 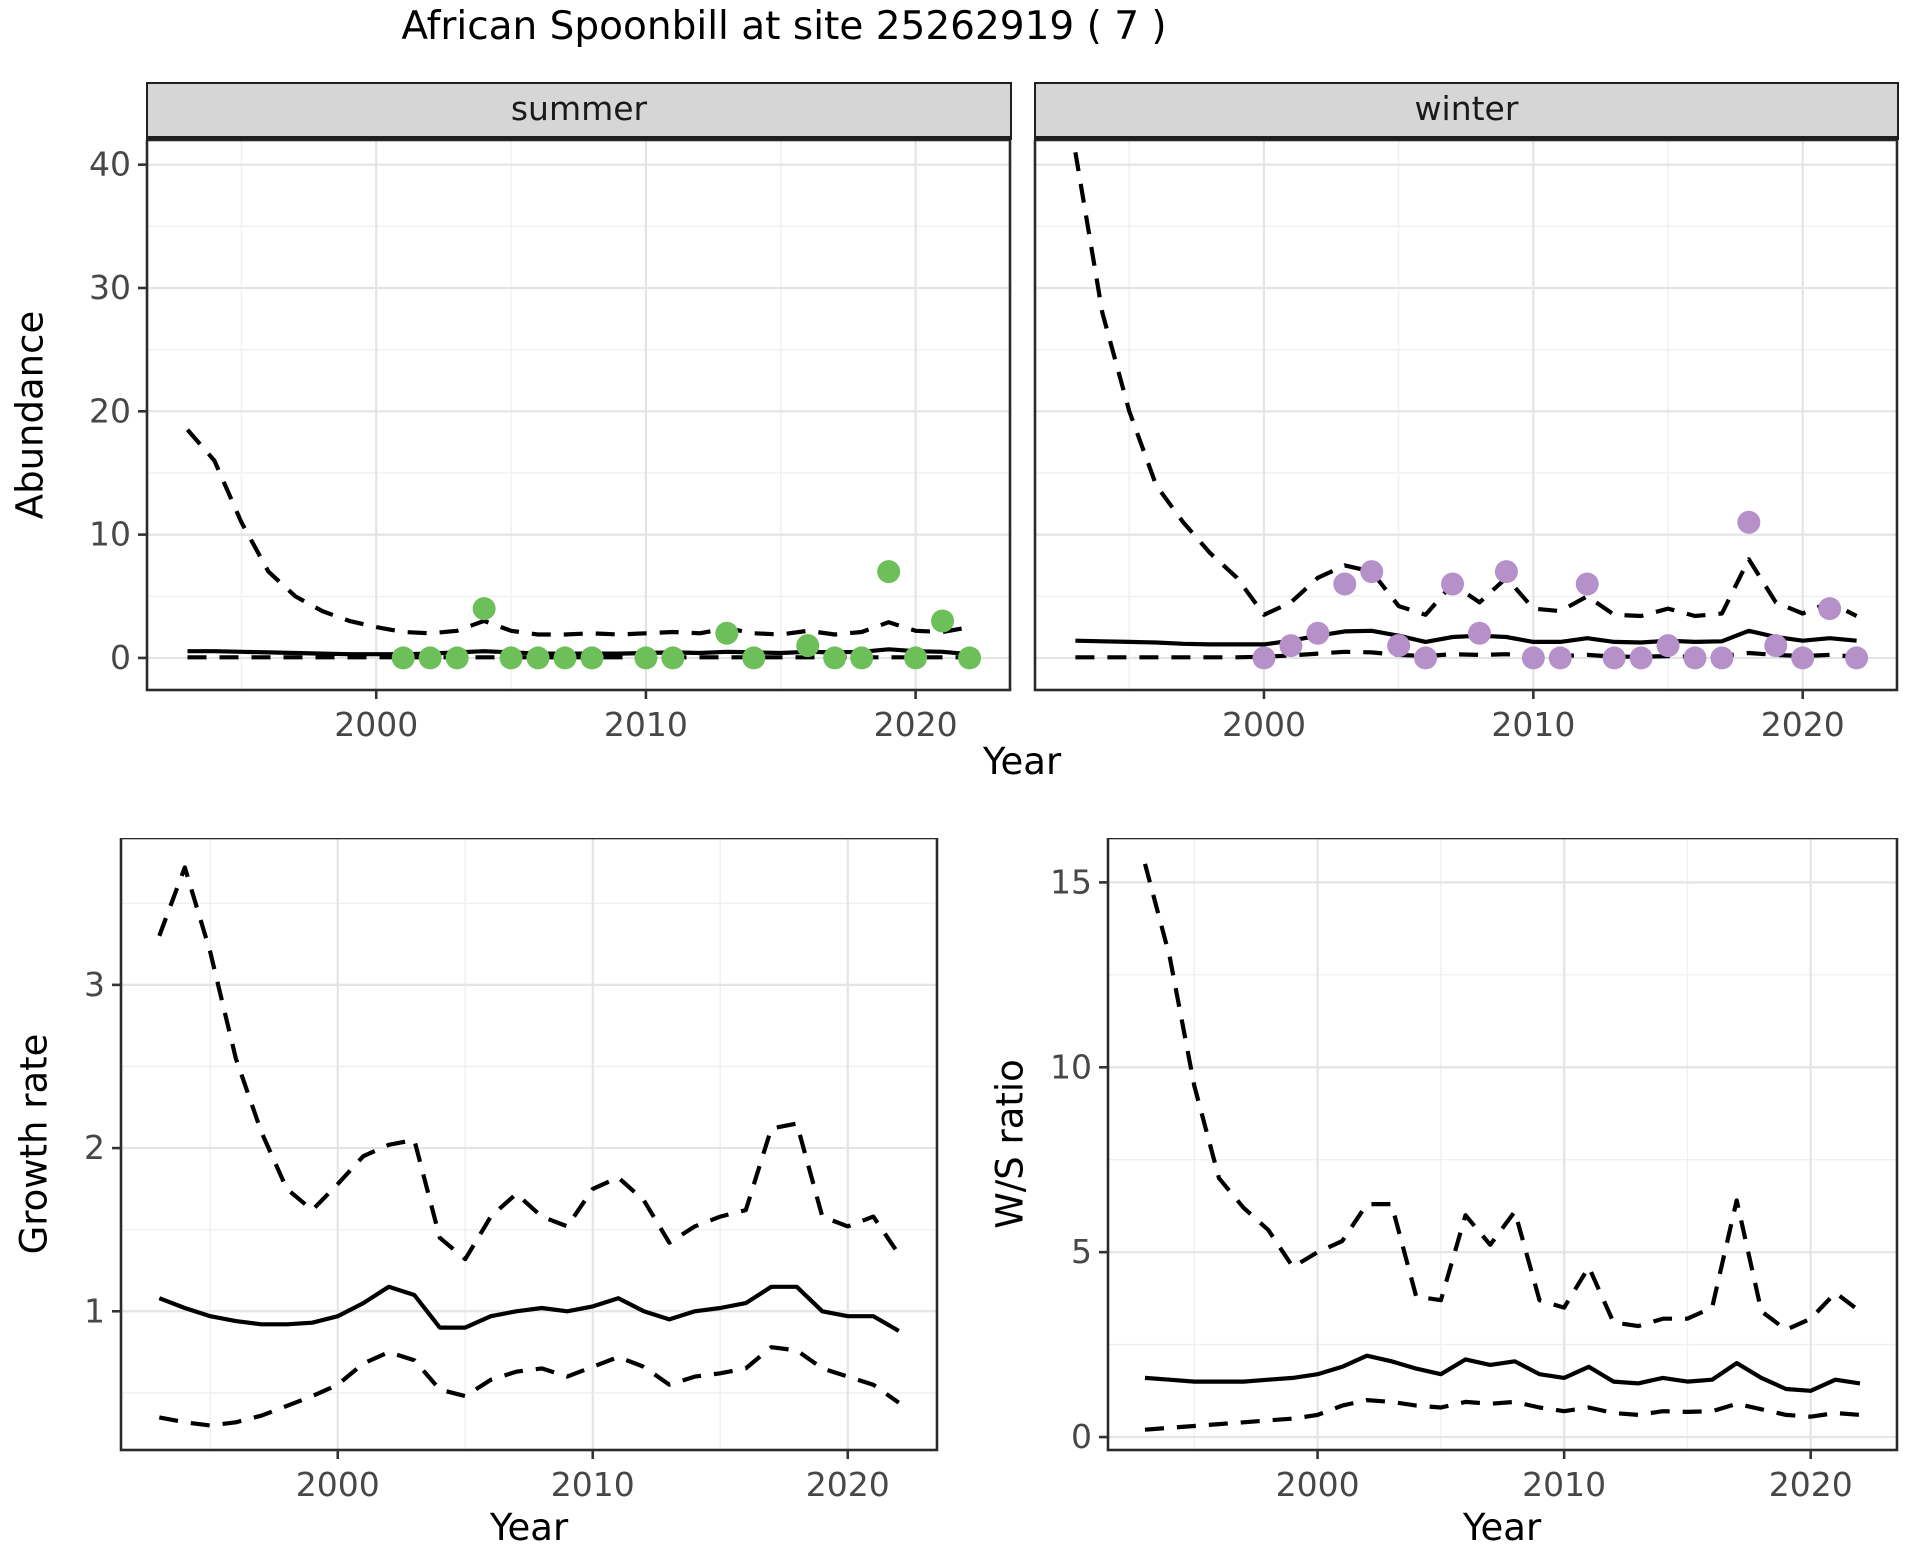 I want to click on facet-strip-summer: summer, so click(x=579, y=111).